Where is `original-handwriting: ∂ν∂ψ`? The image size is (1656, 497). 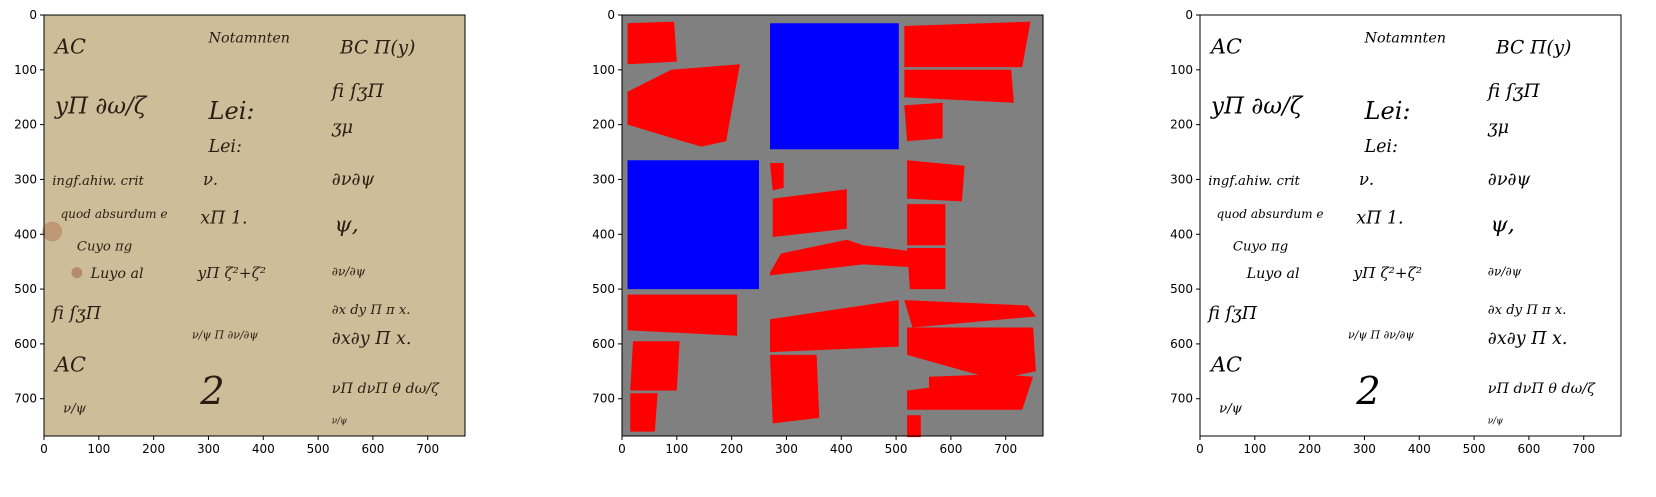
original-handwriting: ∂ν∂ψ is located at coordinates (353, 180).